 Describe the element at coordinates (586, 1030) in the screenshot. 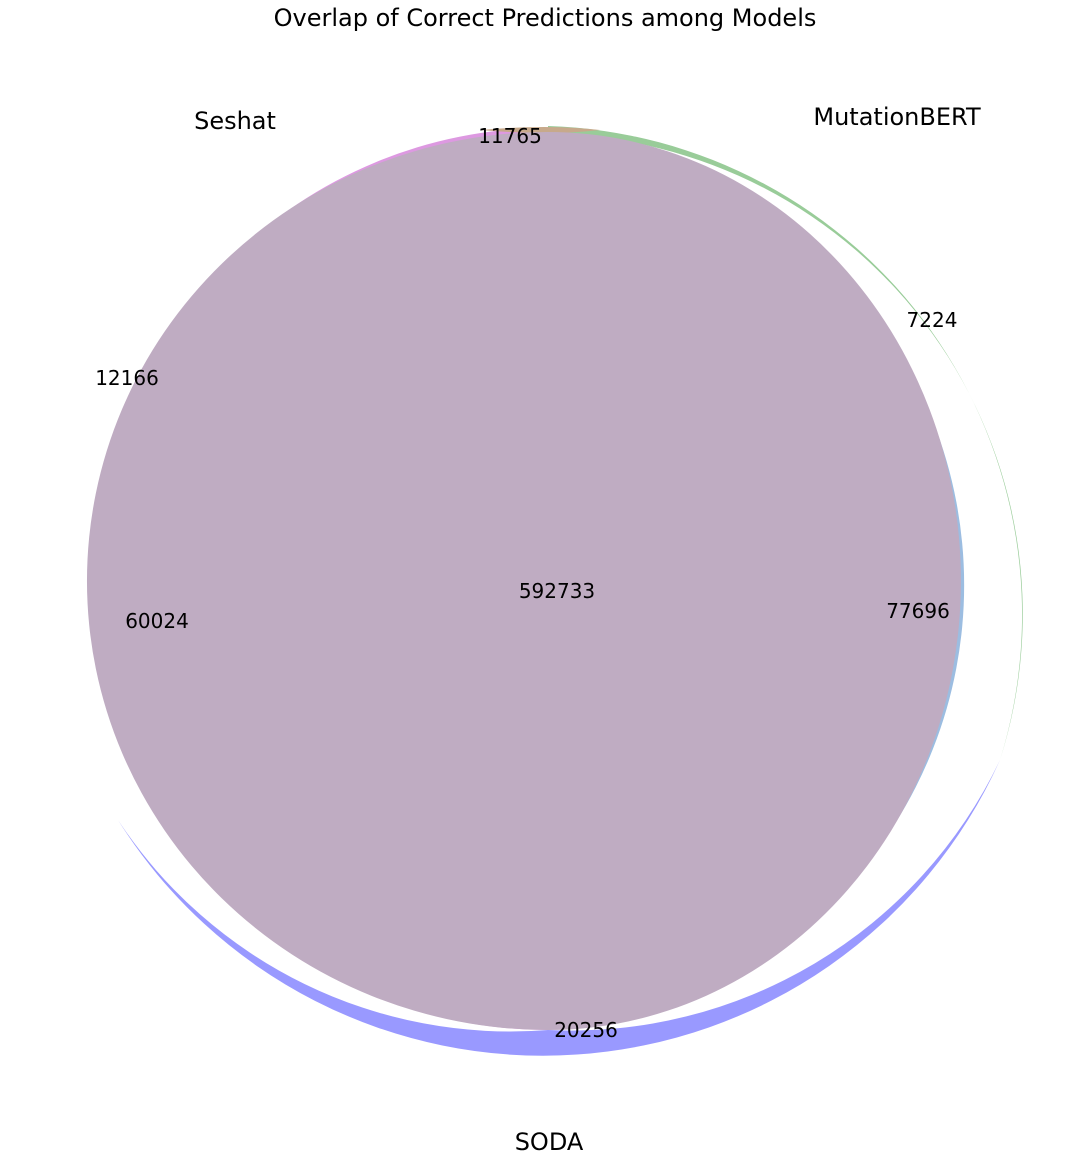

I see `region-value-soda-only: 20256` at that location.